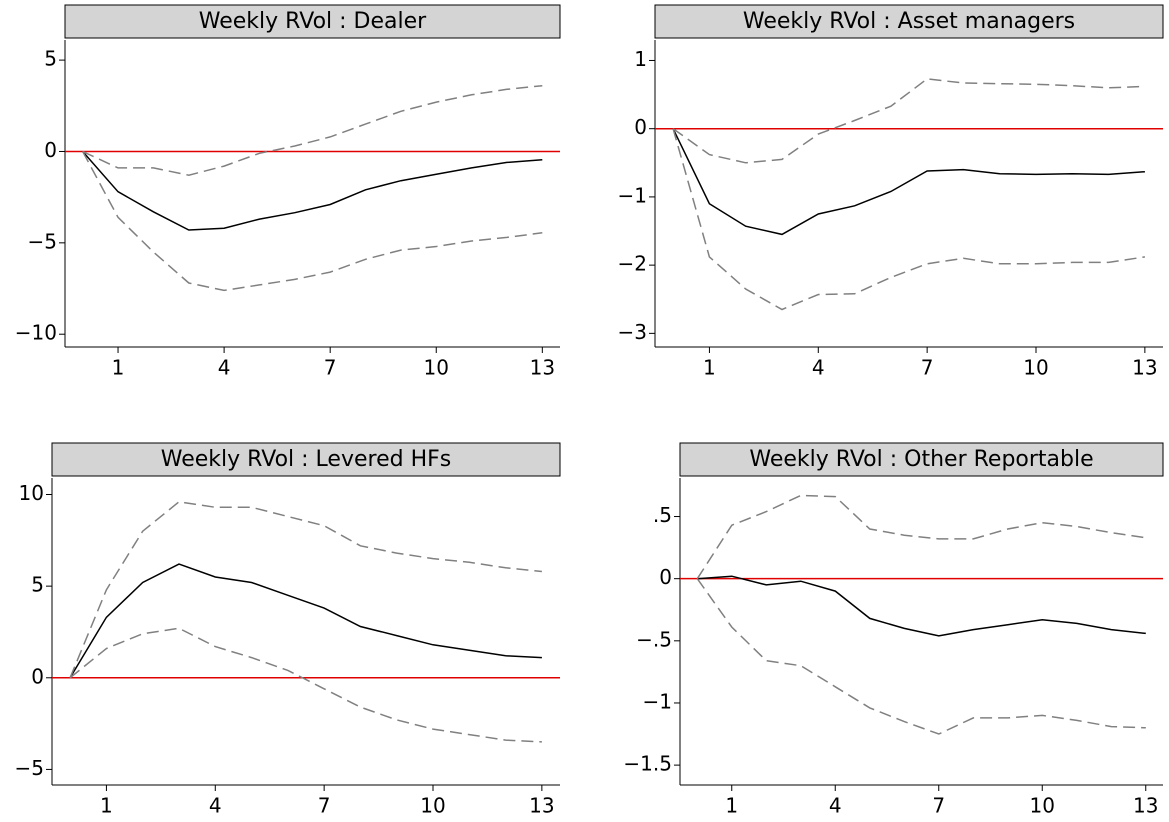  What do you see at coordinates (654, 639) in the screenshot?
I see `y-tick-label: −.5` at bounding box center [654, 639].